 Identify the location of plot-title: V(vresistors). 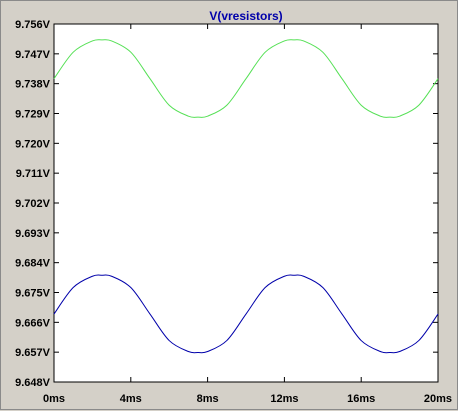
(245, 16).